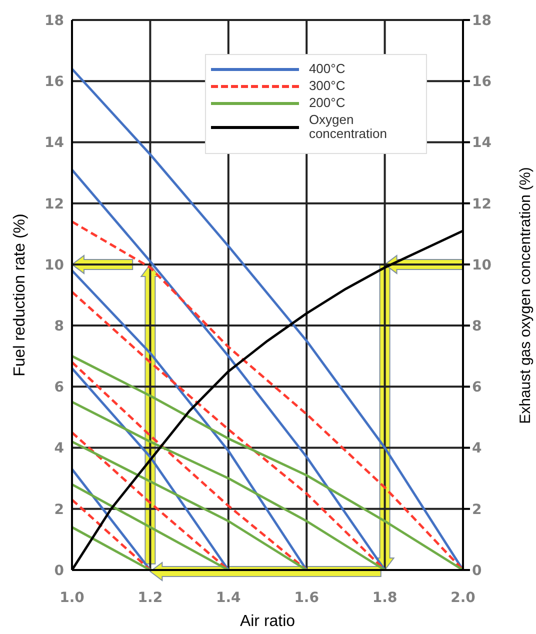 The width and height of the screenshot is (536, 634). Describe the element at coordinates (72, 598) in the screenshot. I see `x-tick-label: 1.0` at that location.